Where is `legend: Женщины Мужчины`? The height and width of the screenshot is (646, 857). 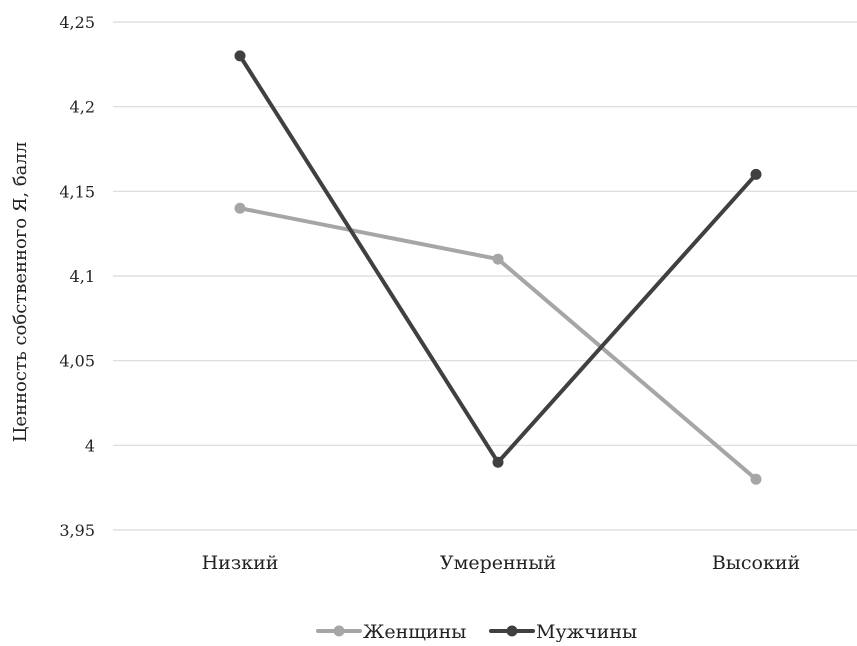 legend: Женщины Мужчины is located at coordinates (476, 632).